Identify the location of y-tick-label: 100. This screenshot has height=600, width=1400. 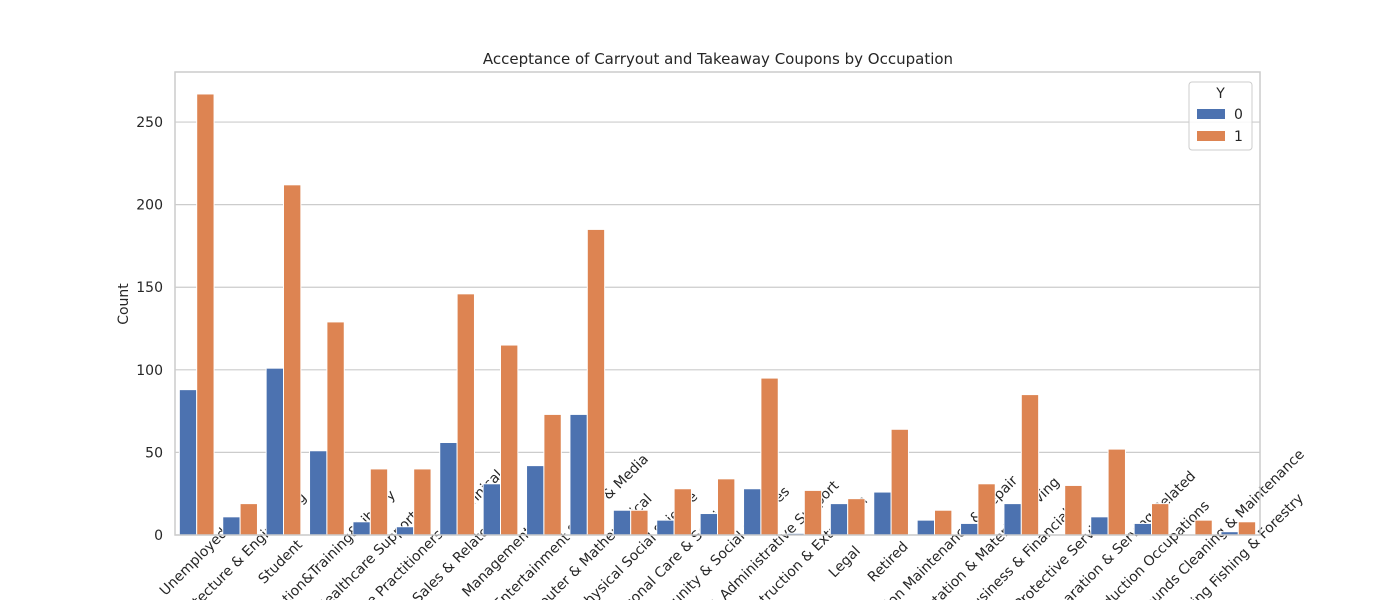
(149, 371).